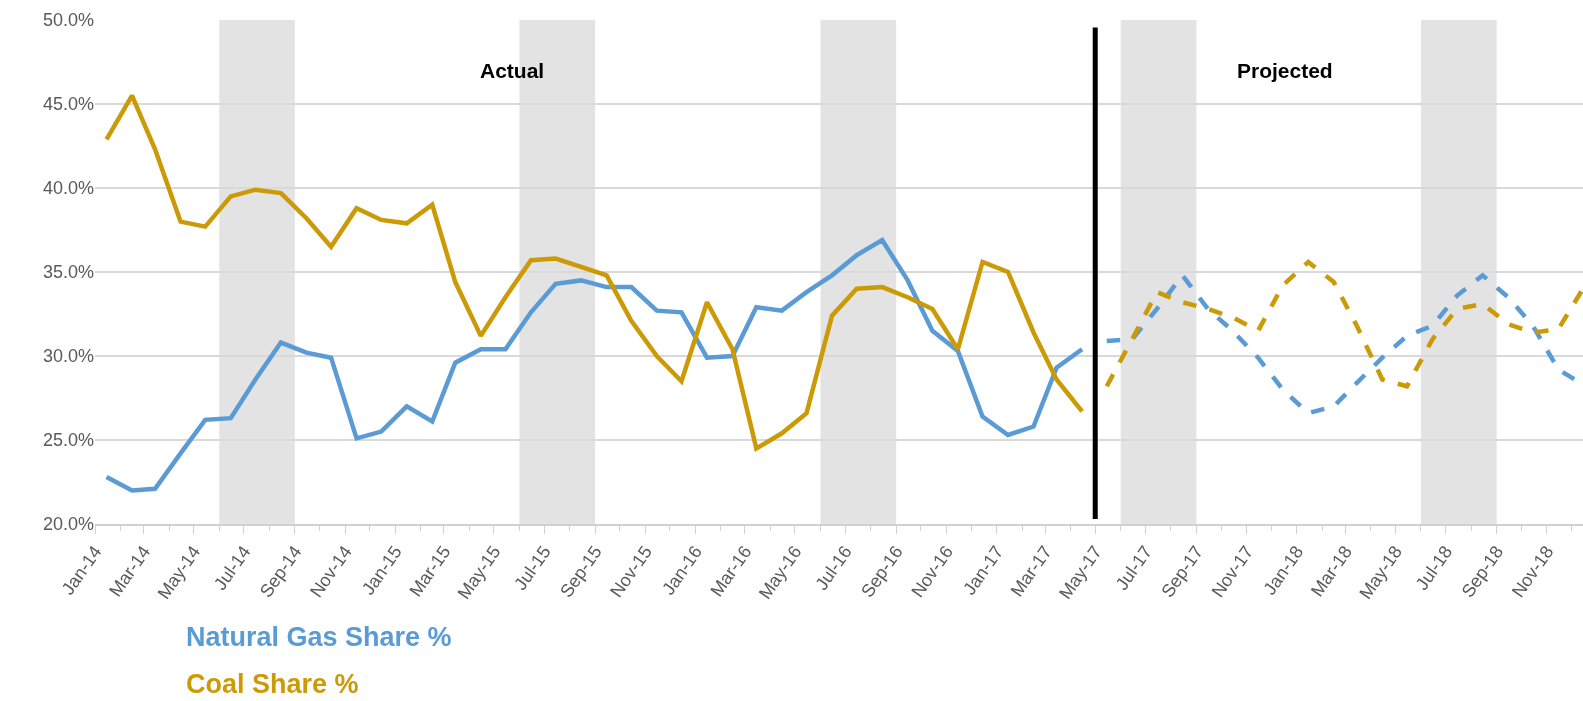 This screenshot has width=1583, height=701. Describe the element at coordinates (68, 20) in the screenshot. I see `y-tick-label: 50.0%` at that location.